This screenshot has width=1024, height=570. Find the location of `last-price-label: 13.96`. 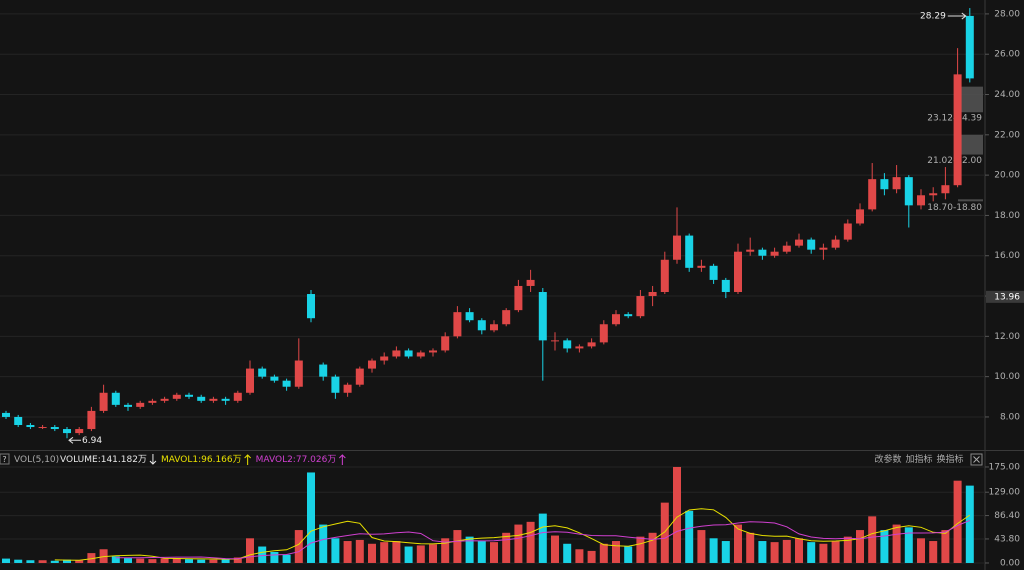

last-price-label: 13.96 is located at coordinates (1007, 297).